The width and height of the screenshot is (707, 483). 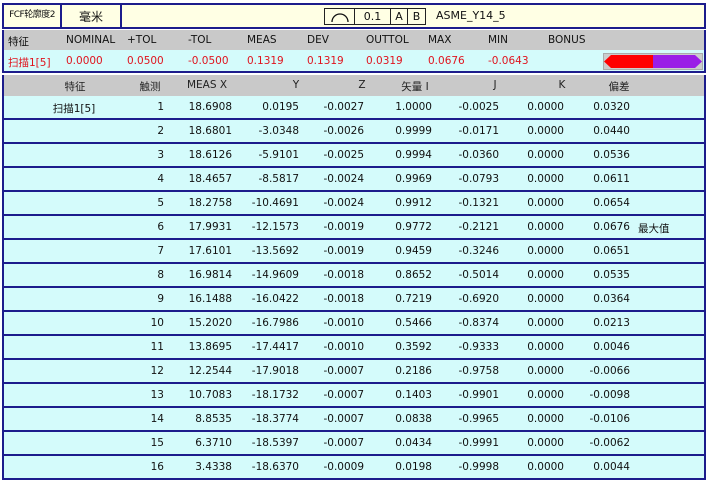 I want to click on table-cell: 13.8695, so click(x=210, y=347).